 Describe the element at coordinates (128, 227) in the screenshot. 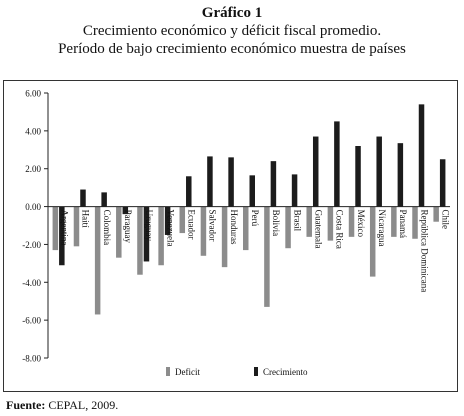

I see `x-category-label: Paraguay` at that location.